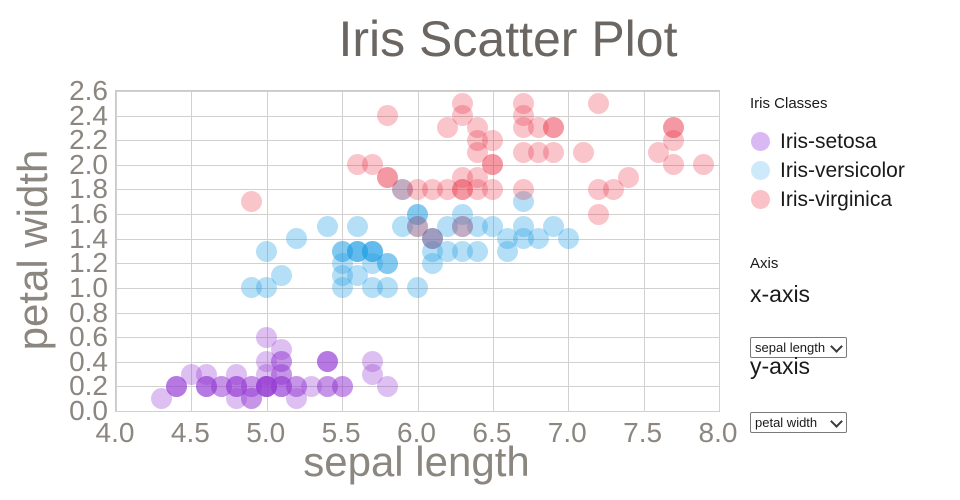 The image size is (960, 500). What do you see at coordinates (828, 141) in the screenshot?
I see `legend-item-iris-setosa: Iris-setosa` at bounding box center [828, 141].